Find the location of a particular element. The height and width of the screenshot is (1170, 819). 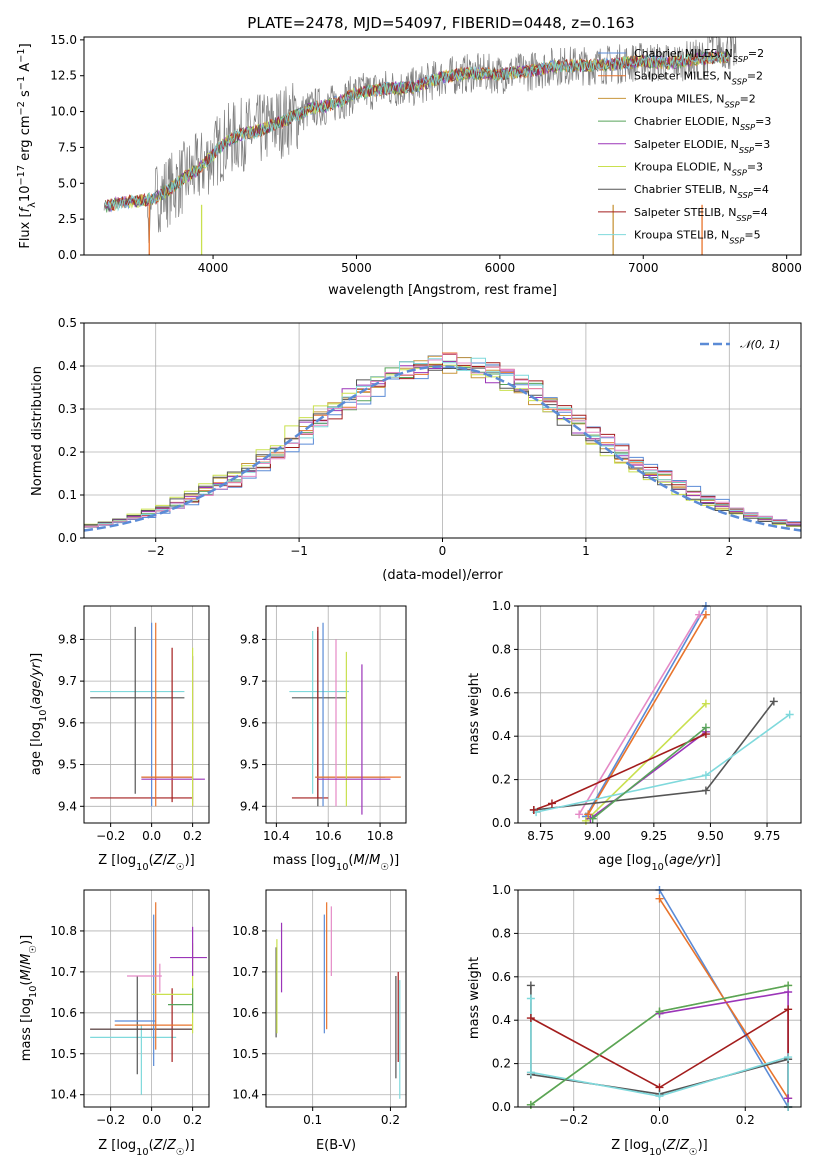

x-axis-label: (data-model)/error is located at coordinates (442, 575).